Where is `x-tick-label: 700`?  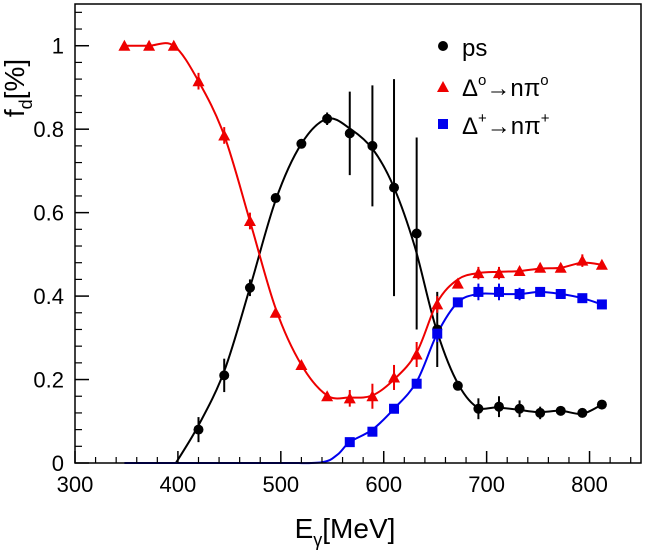 x-tick-label: 700 is located at coordinates (486, 484).